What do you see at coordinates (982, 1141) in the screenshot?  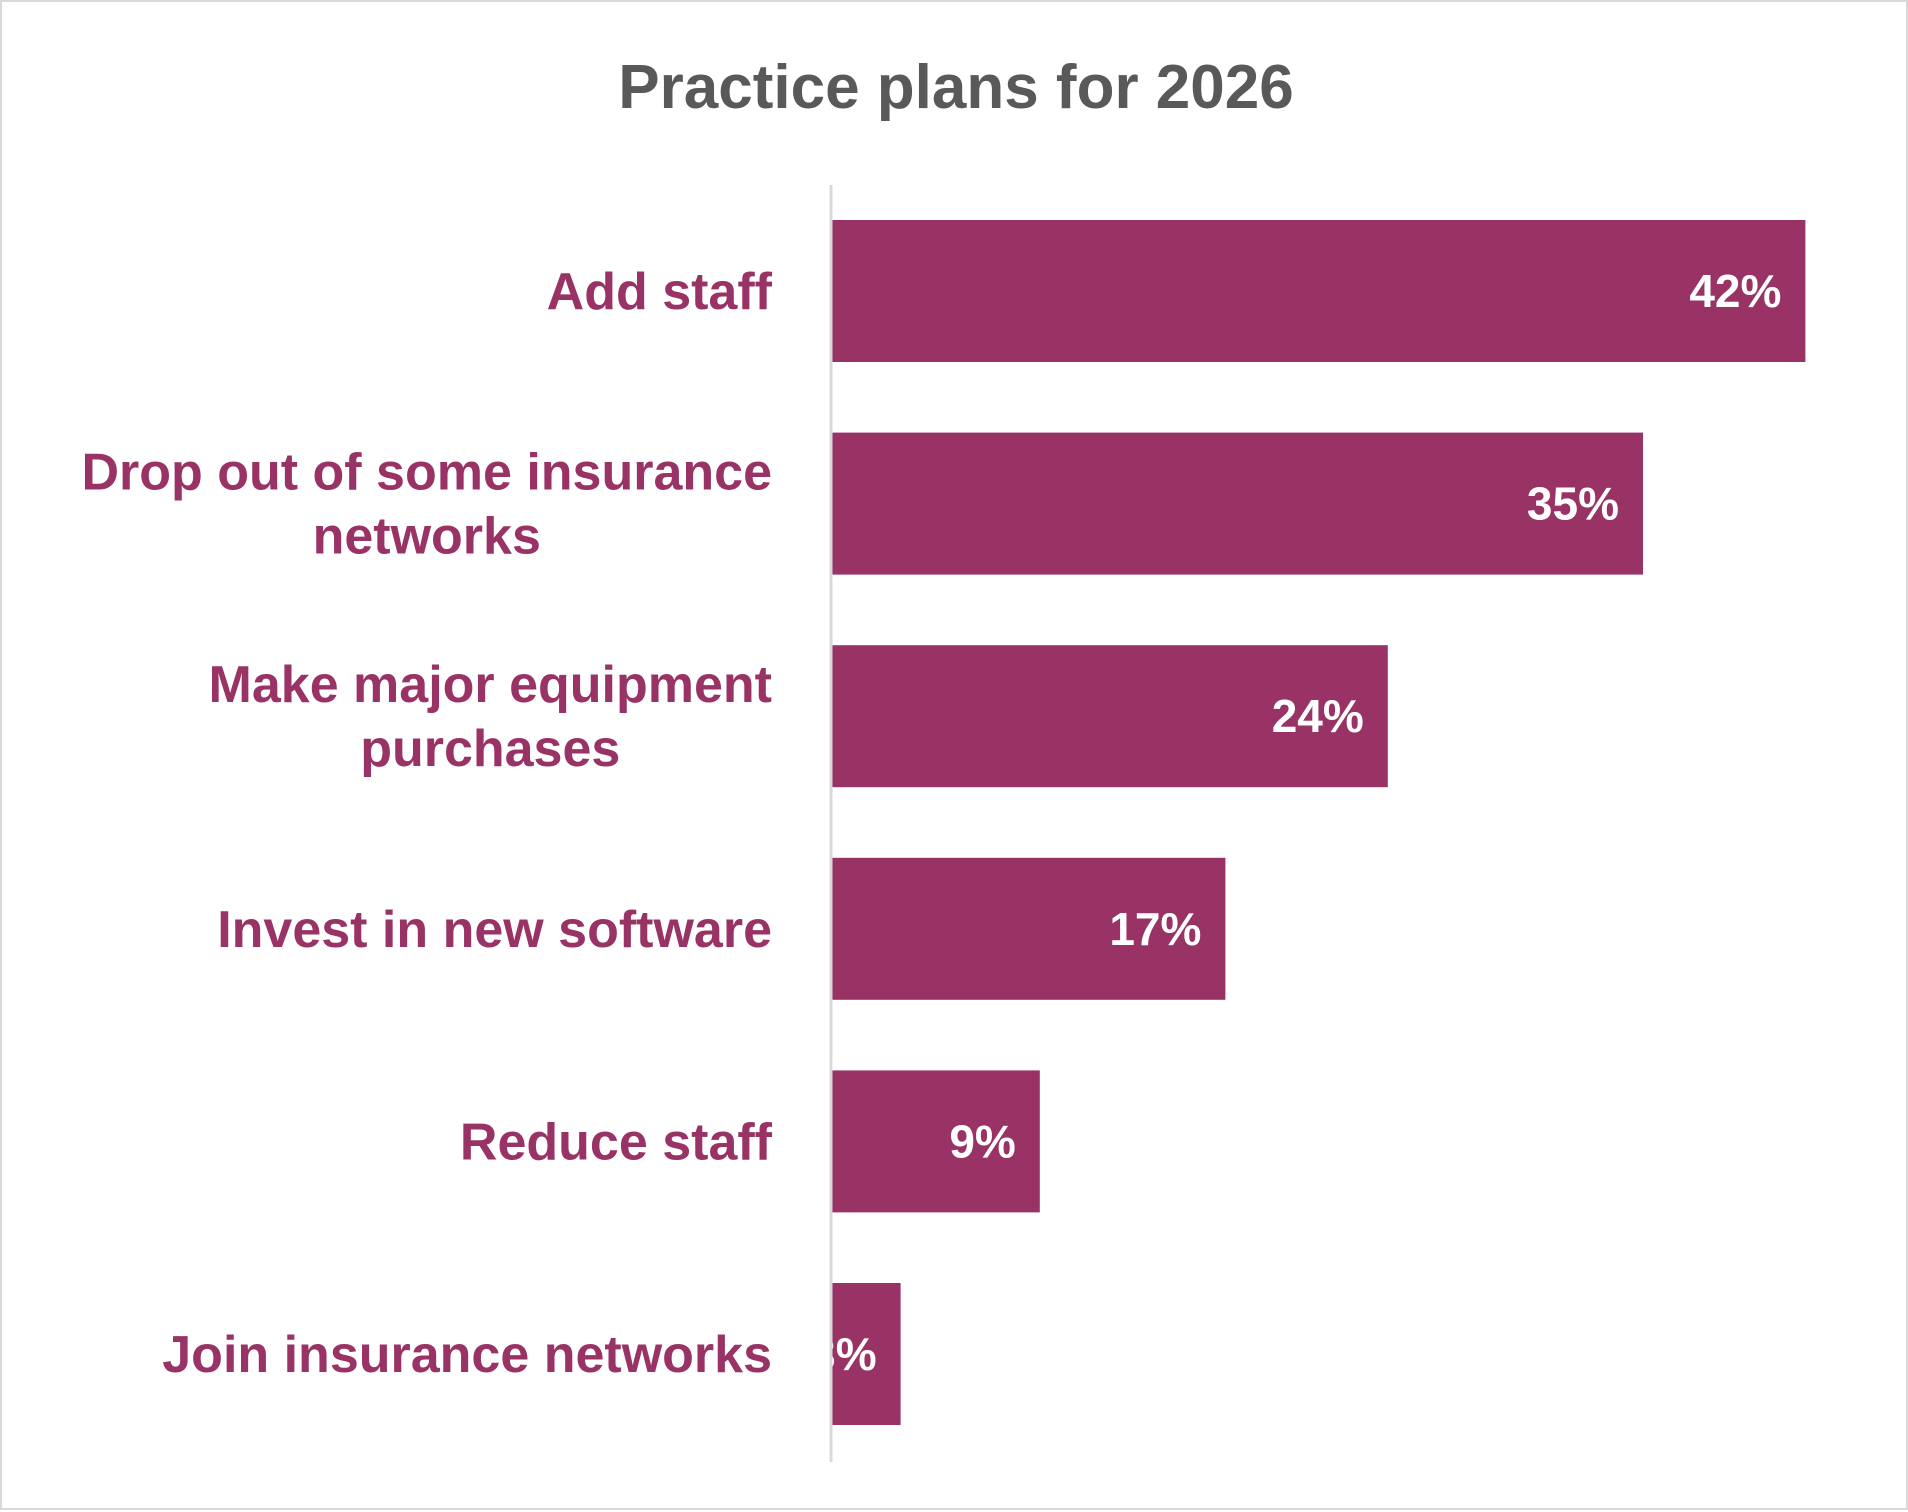 I see `data-label-4: 9%` at bounding box center [982, 1141].